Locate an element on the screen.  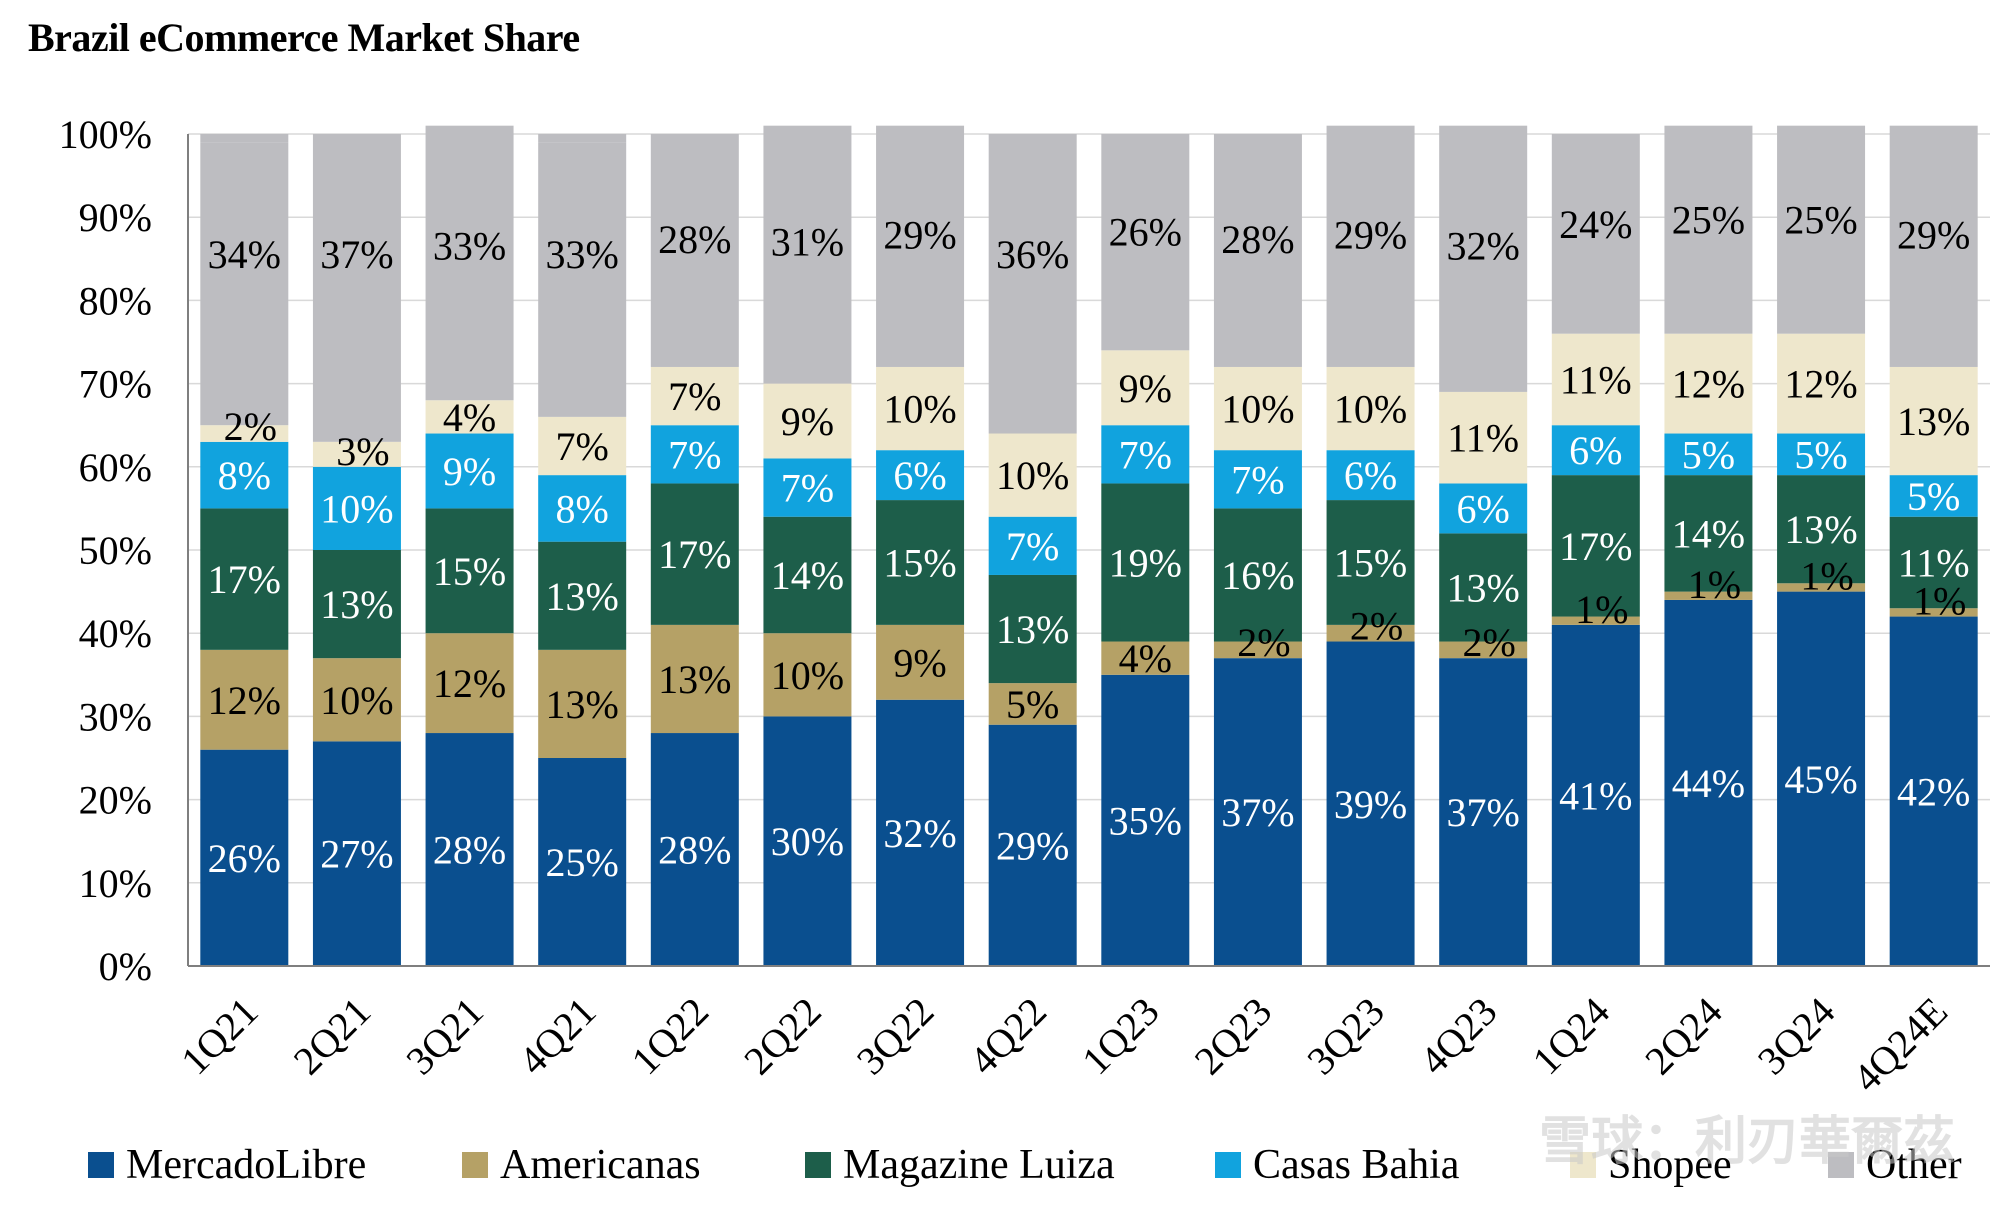
y-tick-label: 10% is located at coordinates (115, 883).